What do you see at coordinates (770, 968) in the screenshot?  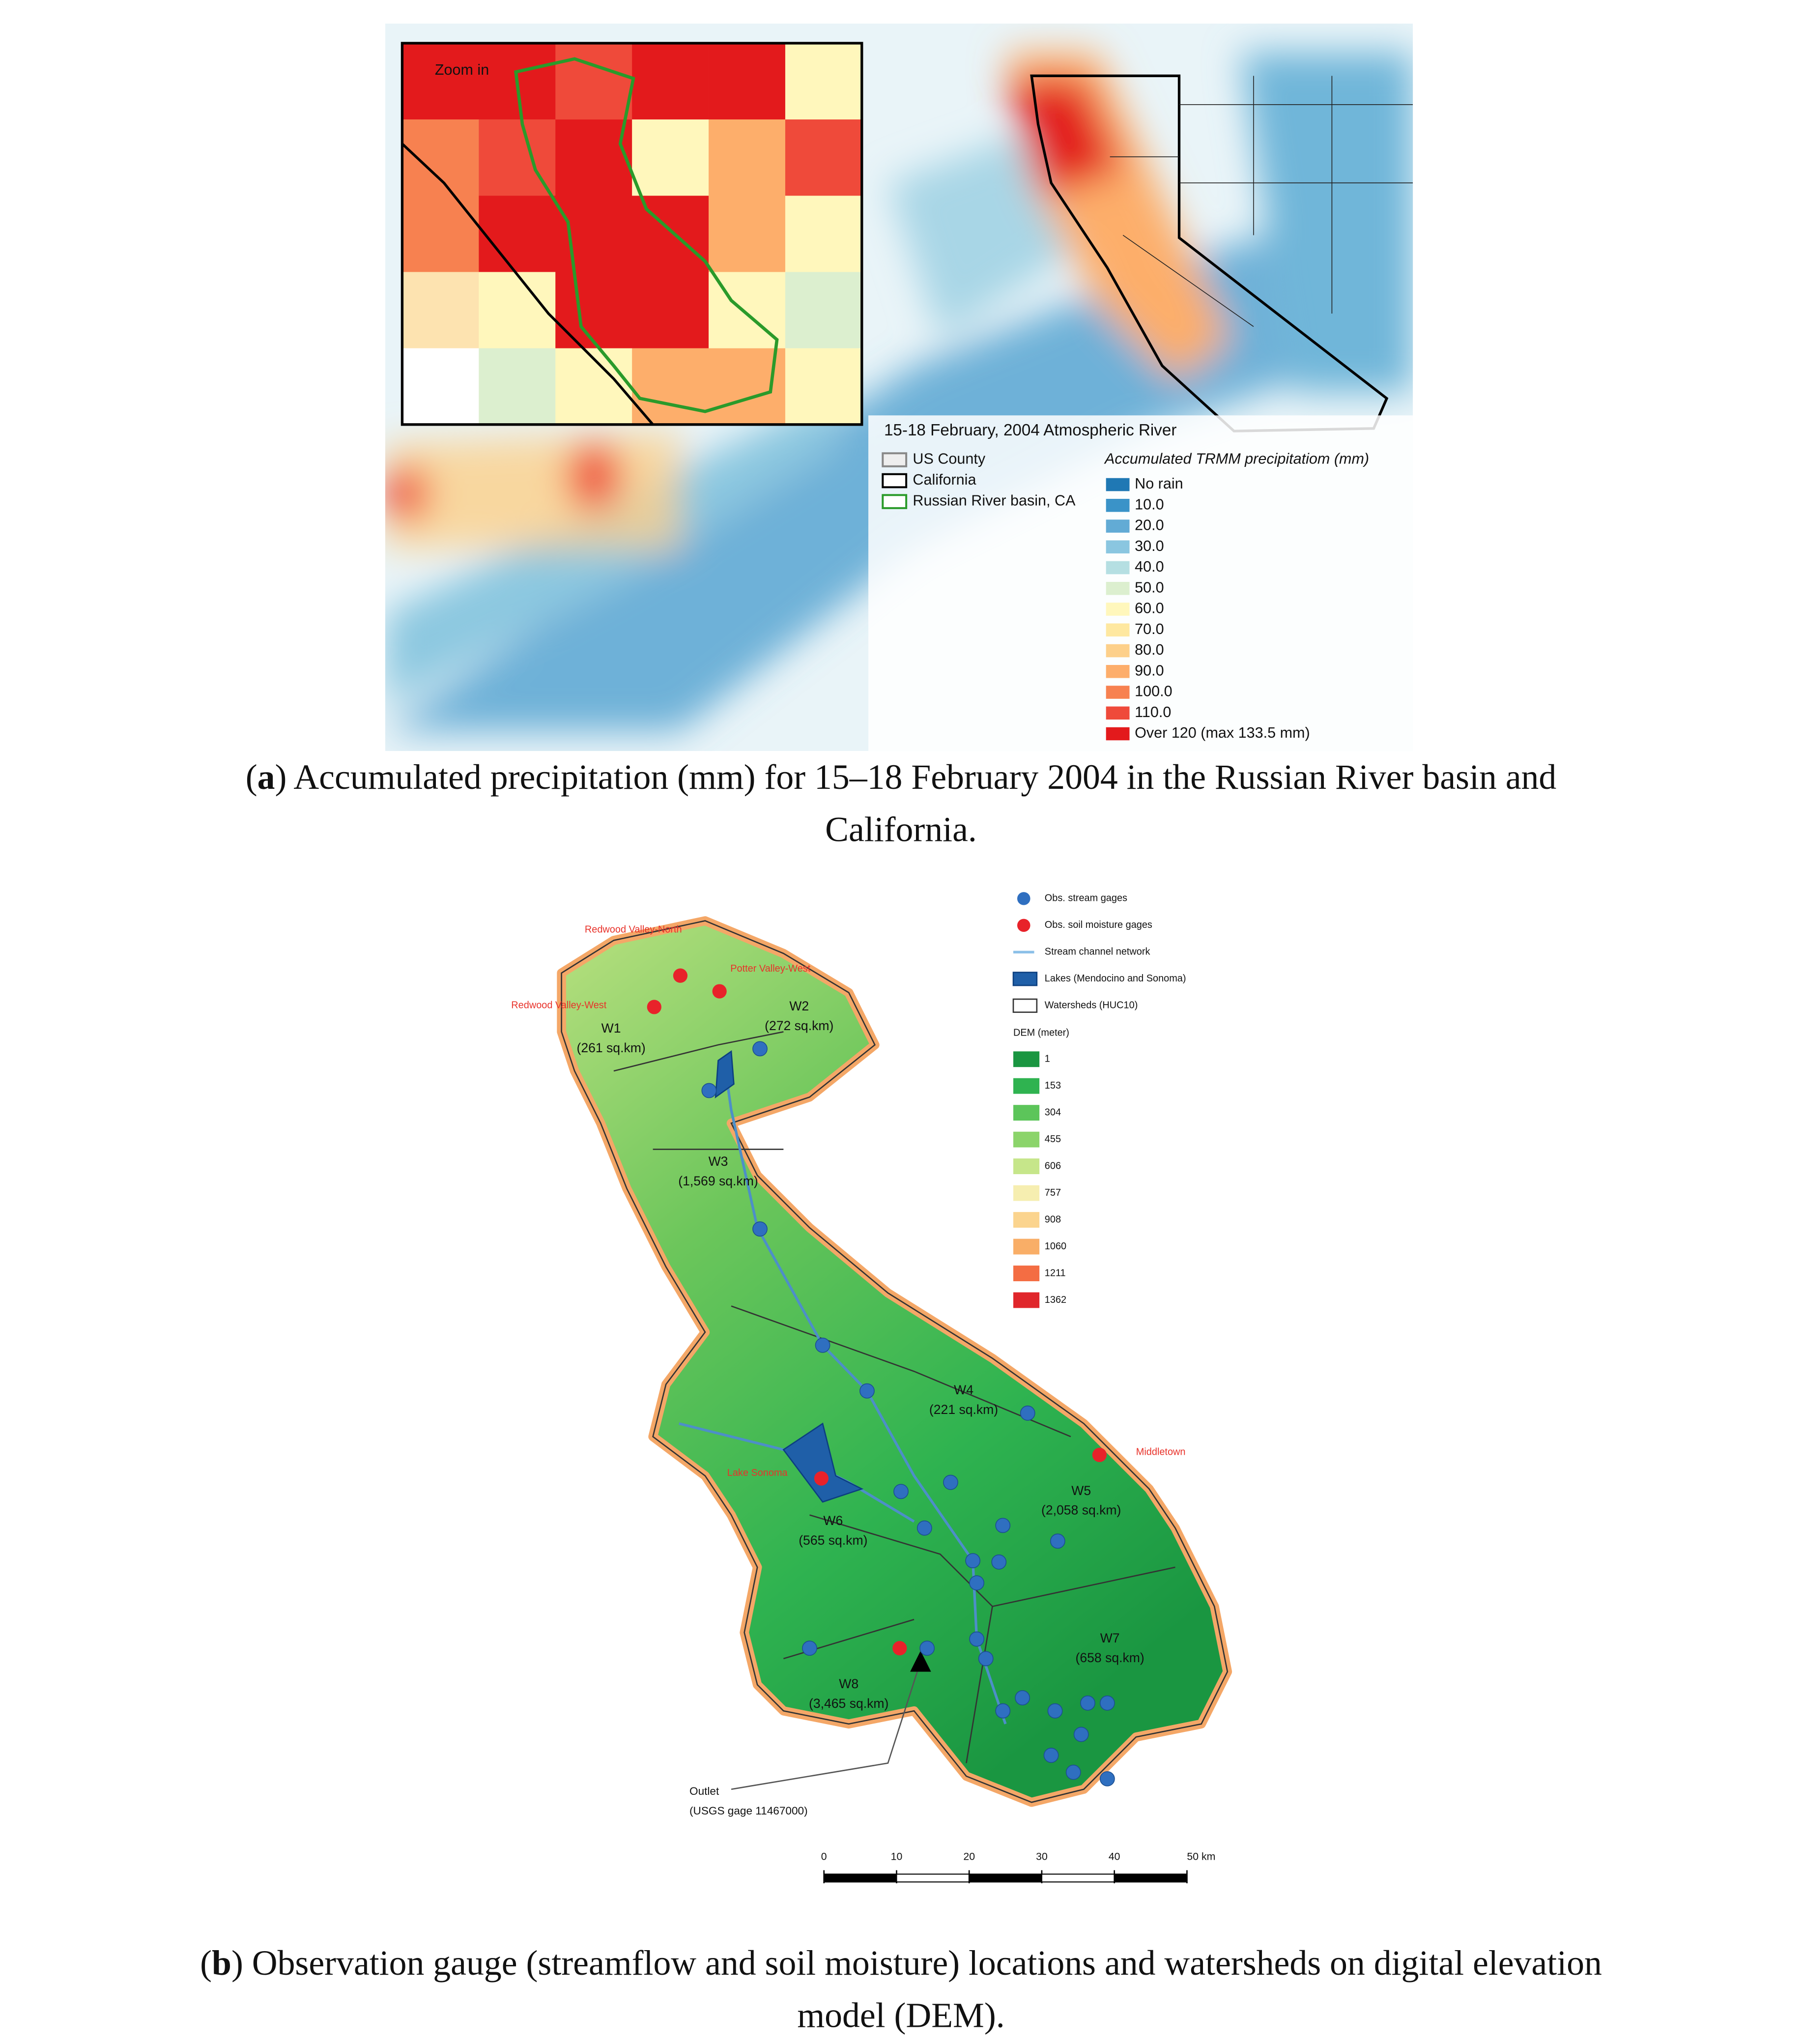 I see `gage-label: Potter Valley-West` at bounding box center [770, 968].